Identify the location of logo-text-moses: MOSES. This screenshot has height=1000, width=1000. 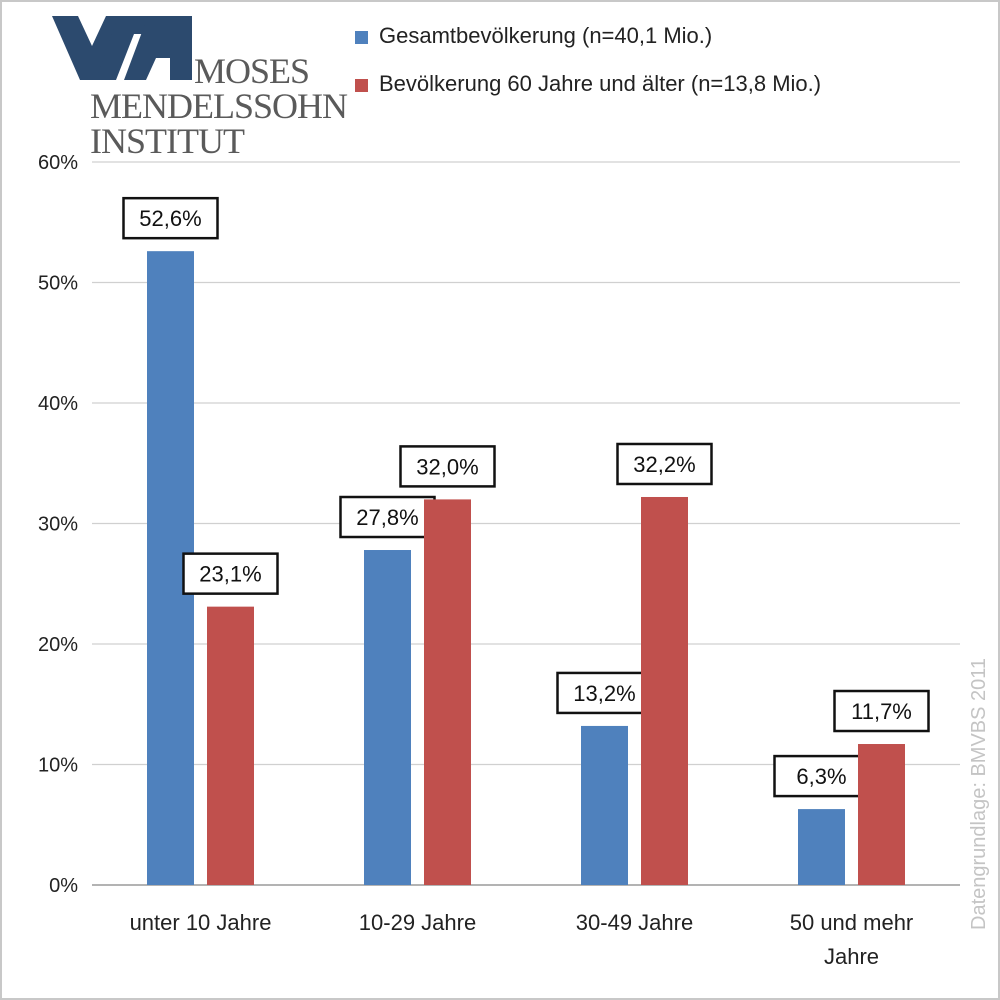
(252, 71).